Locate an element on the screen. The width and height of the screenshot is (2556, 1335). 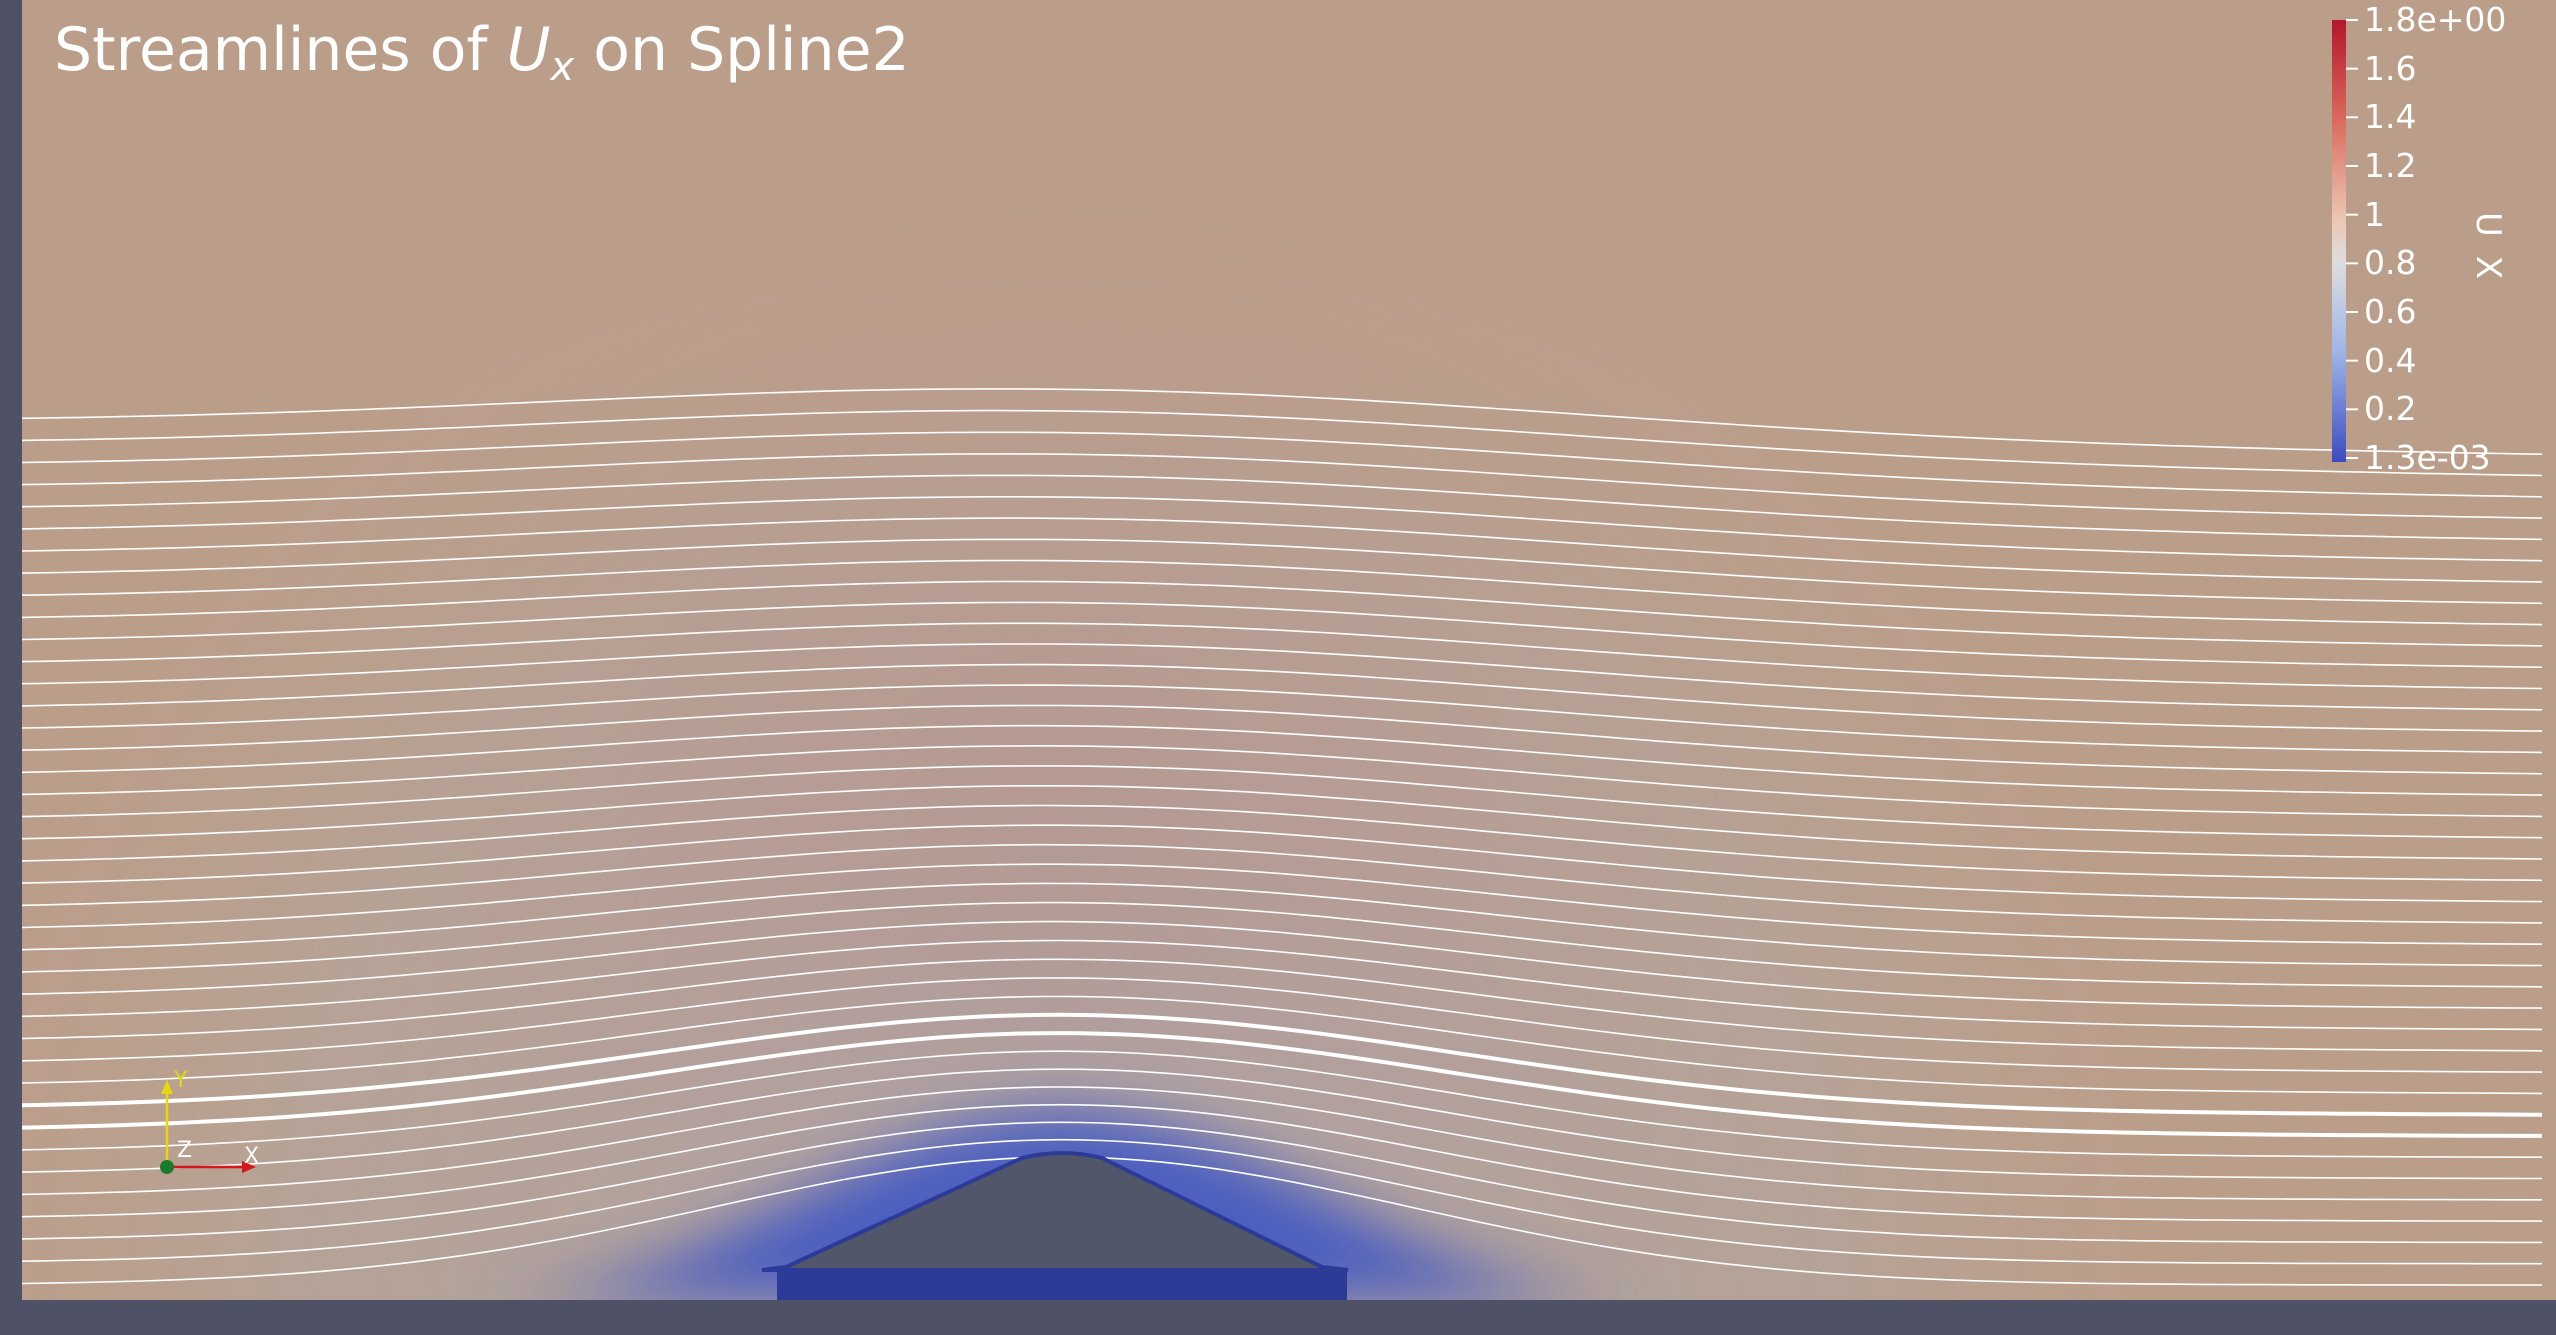
colorbar-tick-label: 0.6 is located at coordinates (2390, 311).